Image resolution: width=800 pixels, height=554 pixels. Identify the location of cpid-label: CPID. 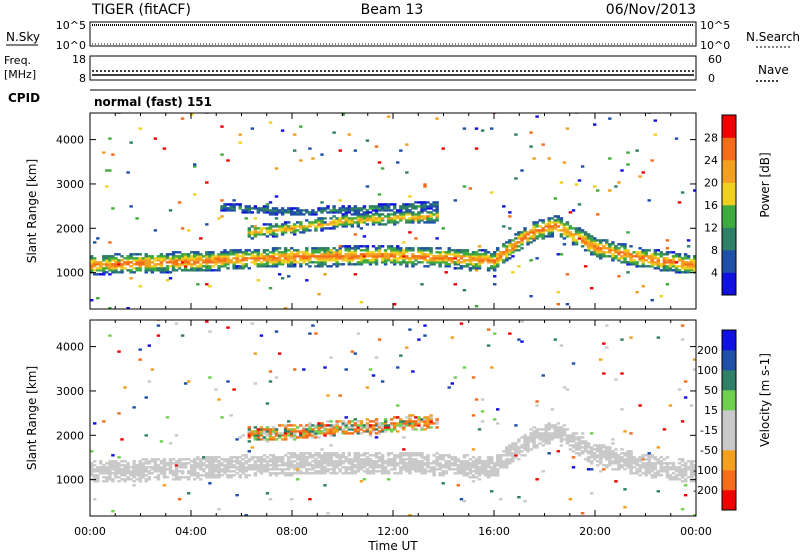
(24, 98).